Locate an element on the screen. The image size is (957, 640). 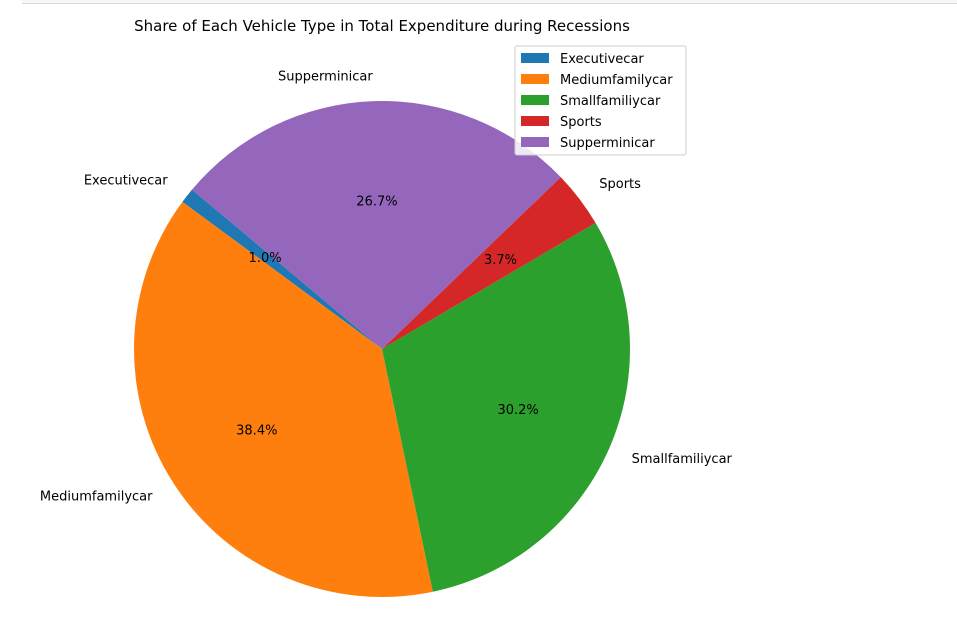
legend-swatch-mediumfamilycar is located at coordinates (535, 79).